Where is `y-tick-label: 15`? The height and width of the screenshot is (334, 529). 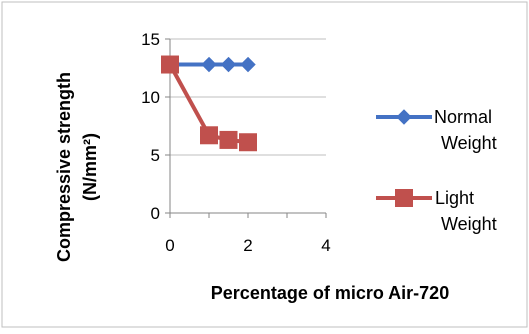 y-tick-label: 15 is located at coordinates (150, 39).